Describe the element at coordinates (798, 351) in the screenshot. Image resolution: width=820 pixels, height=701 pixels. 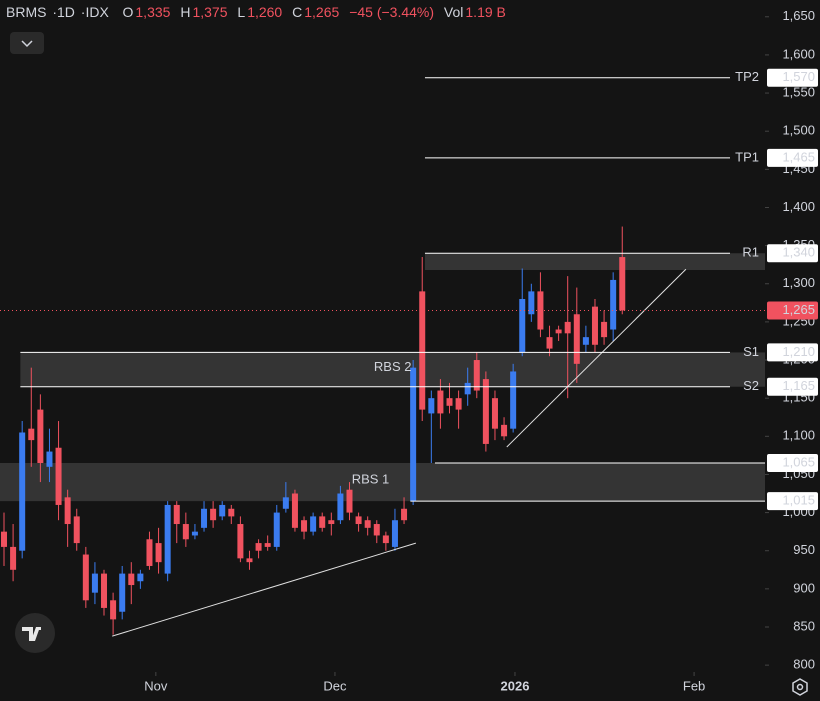
I see `level-badge-label: 1,210` at that location.